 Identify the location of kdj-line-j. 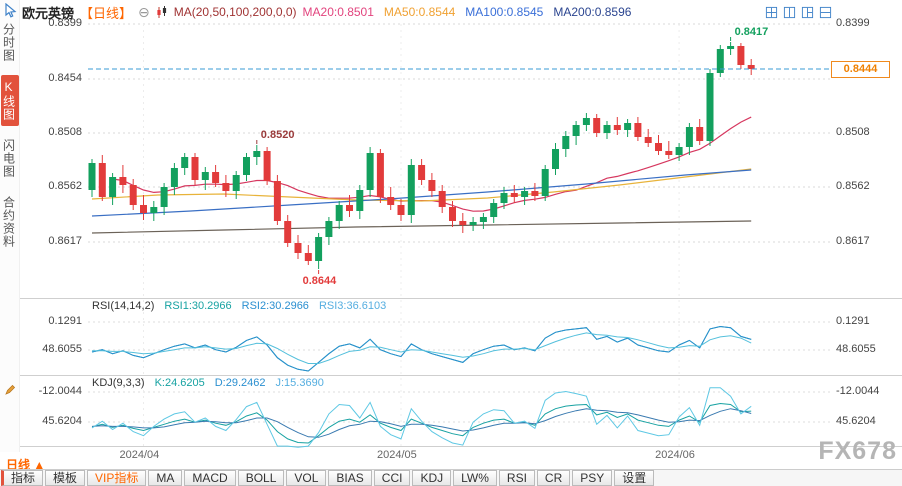
(421, 417).